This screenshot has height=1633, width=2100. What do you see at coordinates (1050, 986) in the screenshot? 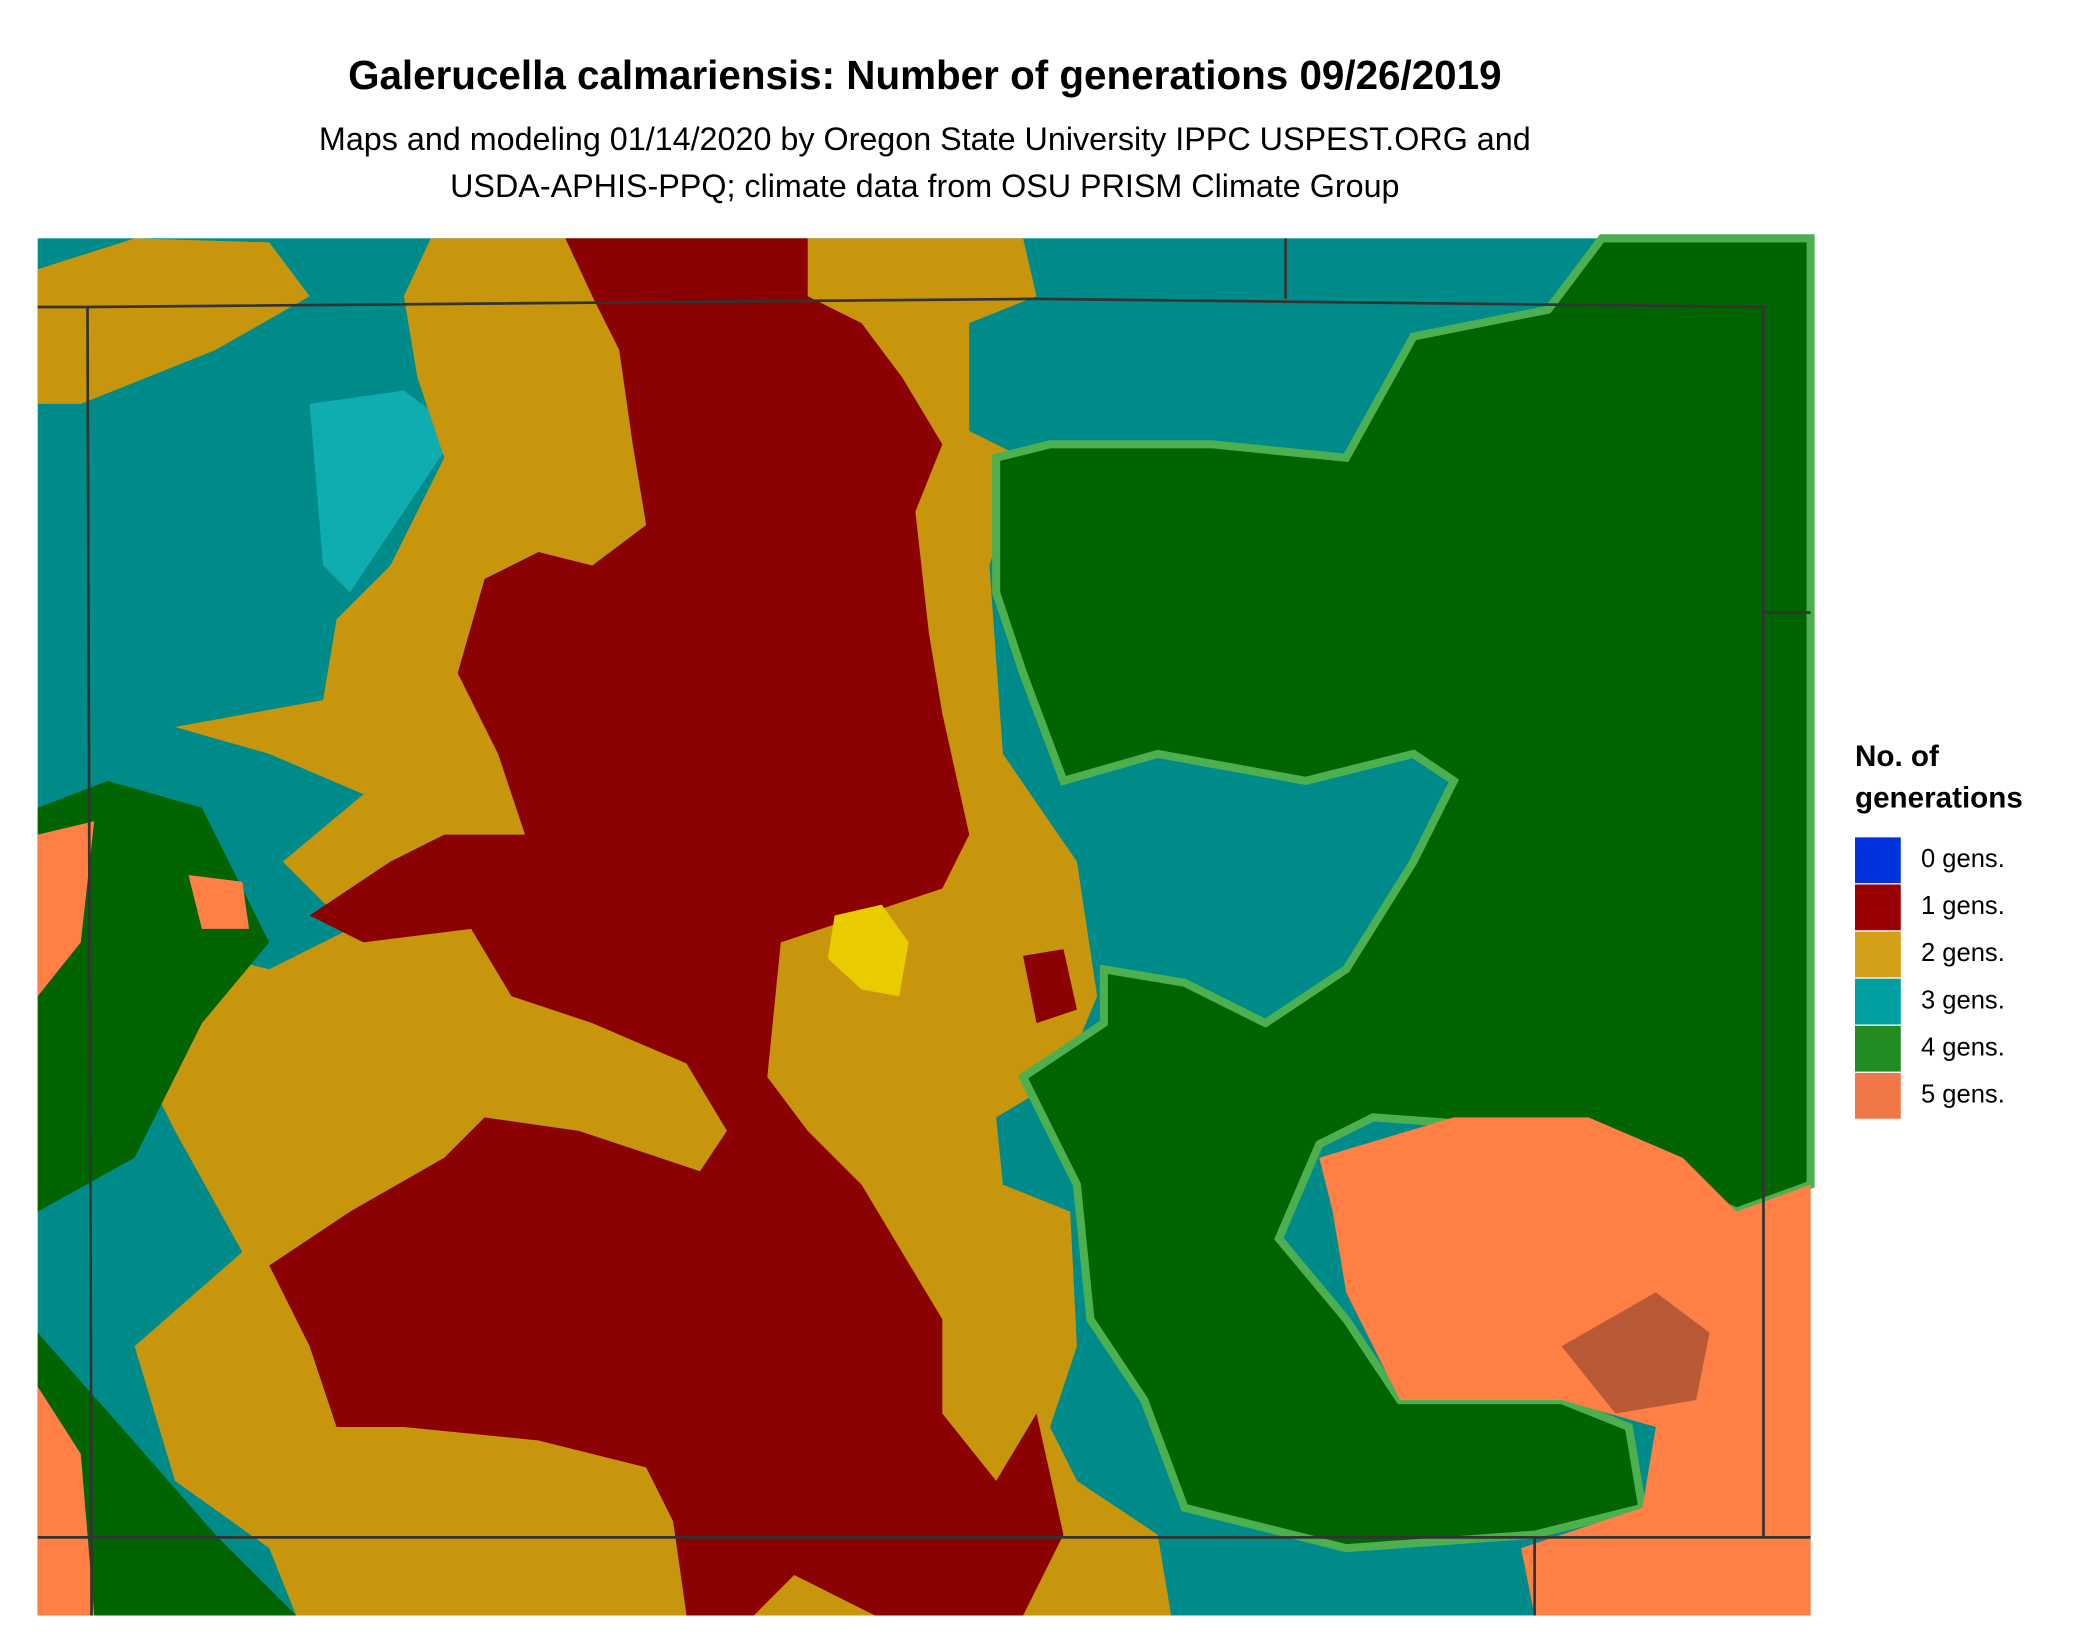
I see `region-1-gens` at bounding box center [1050, 986].